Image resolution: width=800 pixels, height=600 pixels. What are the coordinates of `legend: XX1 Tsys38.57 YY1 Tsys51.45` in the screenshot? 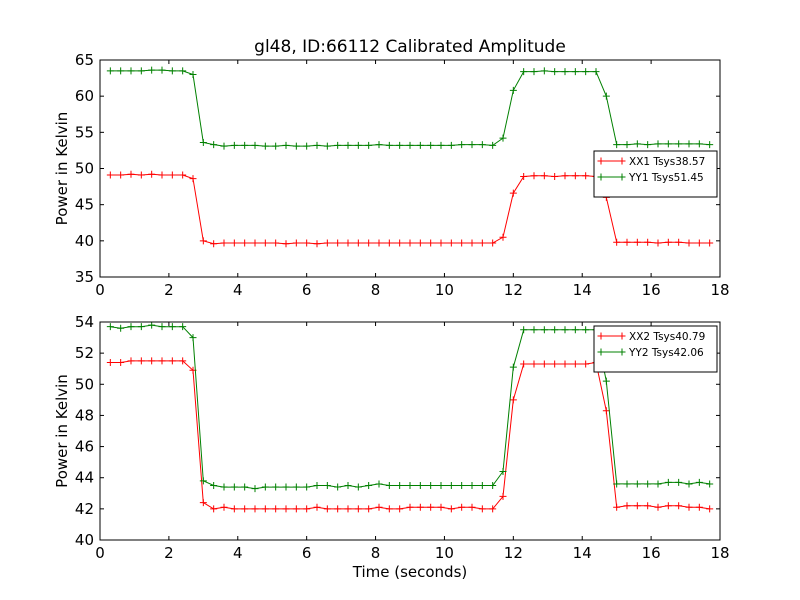 It's located at (655, 174).